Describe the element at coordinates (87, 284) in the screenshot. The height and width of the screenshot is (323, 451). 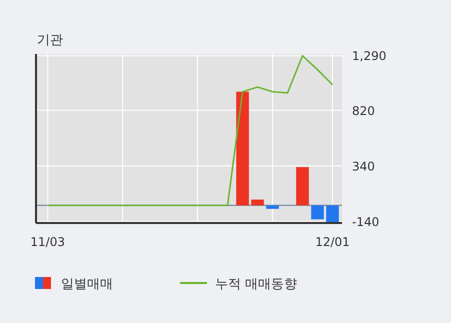
I see `legend-label: 일별매매` at that location.